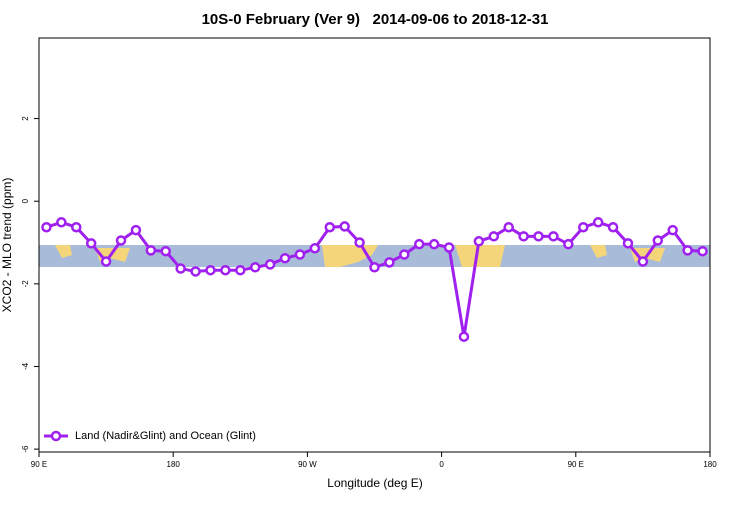  What do you see at coordinates (441, 464) in the screenshot?
I see `x-tick-label: 0` at bounding box center [441, 464].